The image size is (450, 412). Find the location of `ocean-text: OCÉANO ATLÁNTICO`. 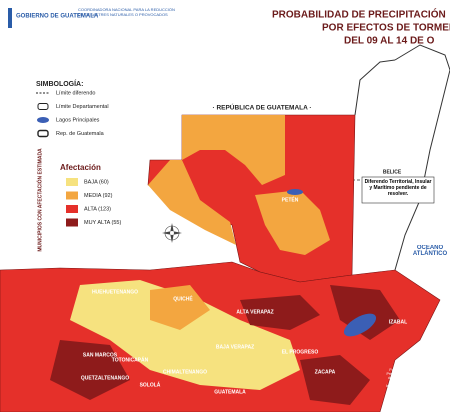

ocean-text: OCÉANO ATLÁNTICO is located at coordinates (430, 251).